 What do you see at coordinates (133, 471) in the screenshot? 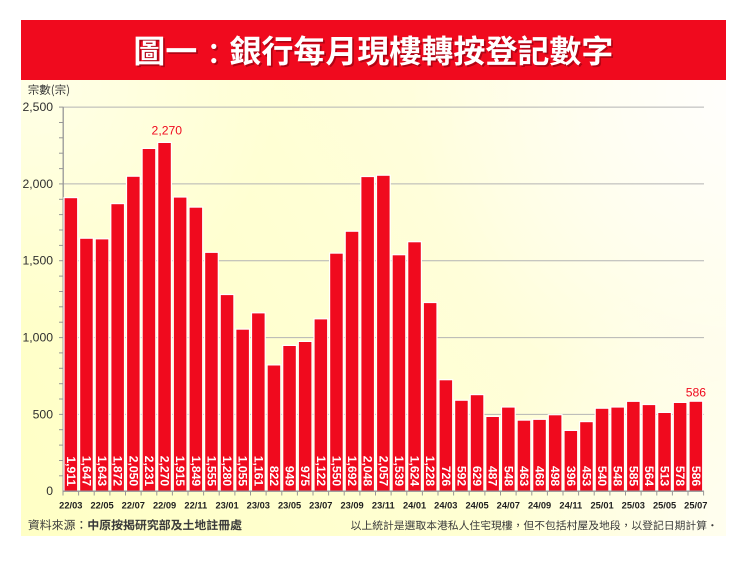
I see `svg-text: 2,050` at bounding box center [133, 471].